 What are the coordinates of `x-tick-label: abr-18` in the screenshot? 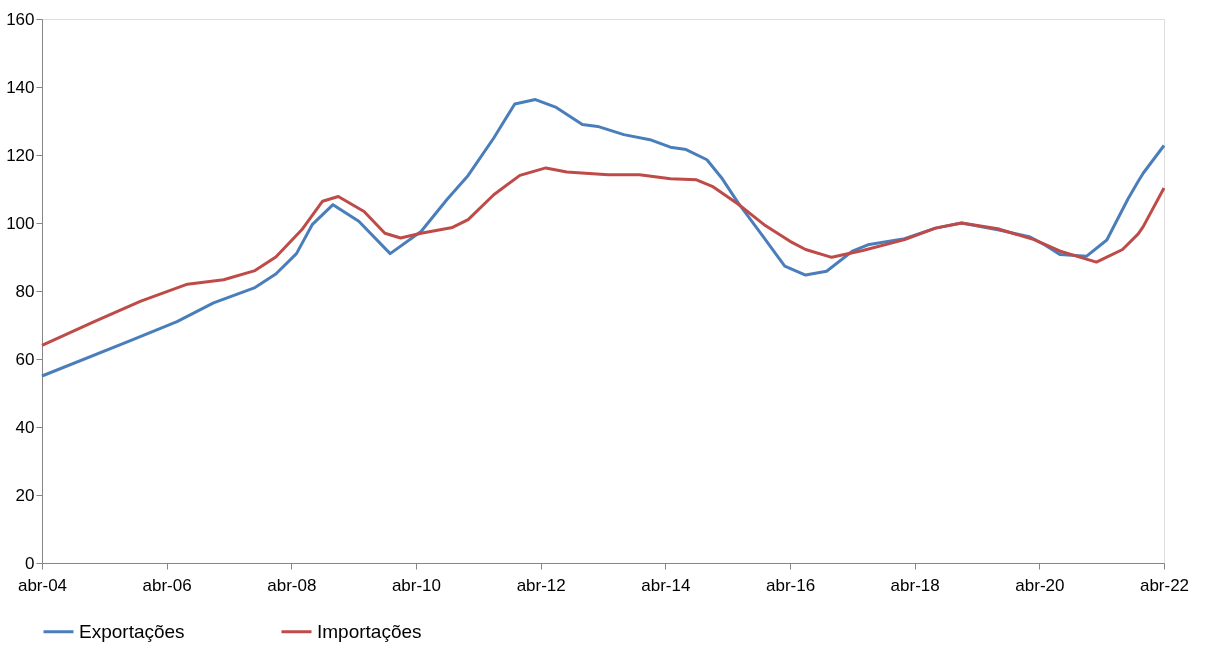 It's located at (915, 585).